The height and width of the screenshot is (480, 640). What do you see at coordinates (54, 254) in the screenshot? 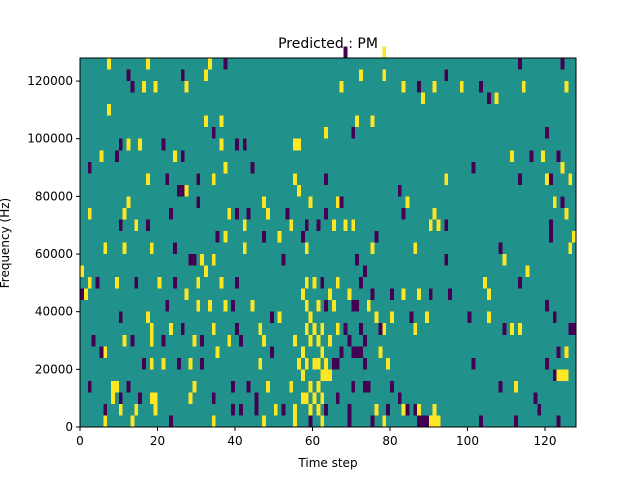
I see `y-tick-label: 60000` at bounding box center [54, 254].